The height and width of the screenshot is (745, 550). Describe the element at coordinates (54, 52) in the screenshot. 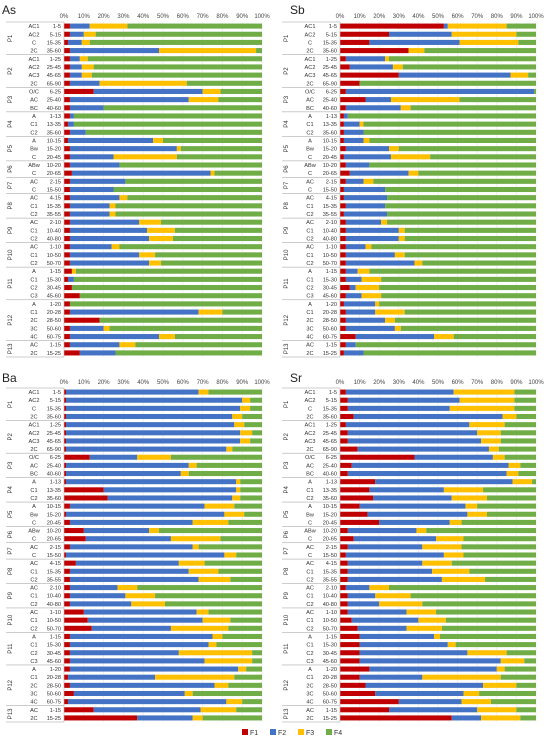

I see `depth-label: 35-60` at that location.